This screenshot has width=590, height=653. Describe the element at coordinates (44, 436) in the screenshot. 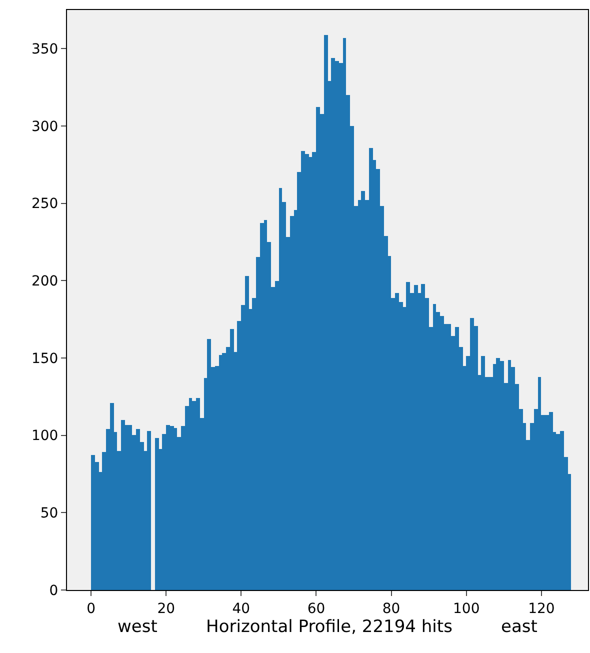

I see `y-tick-label: 100` at that location.